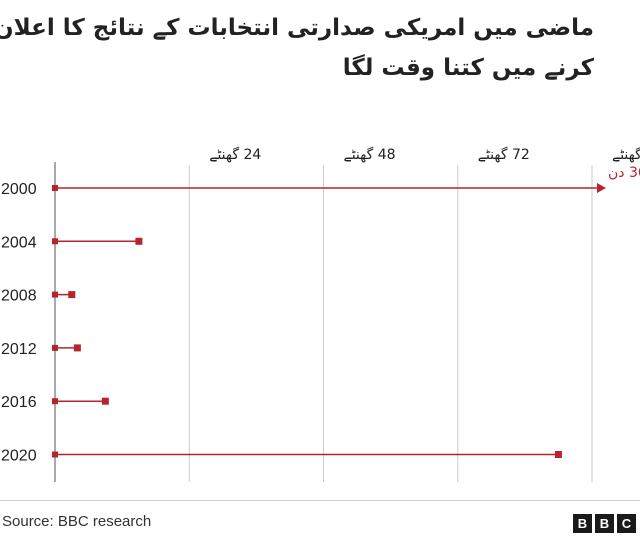 This screenshot has height=542, width=640. Describe the element at coordinates (19, 349) in the screenshot. I see `y-category-label: 2012` at that location.